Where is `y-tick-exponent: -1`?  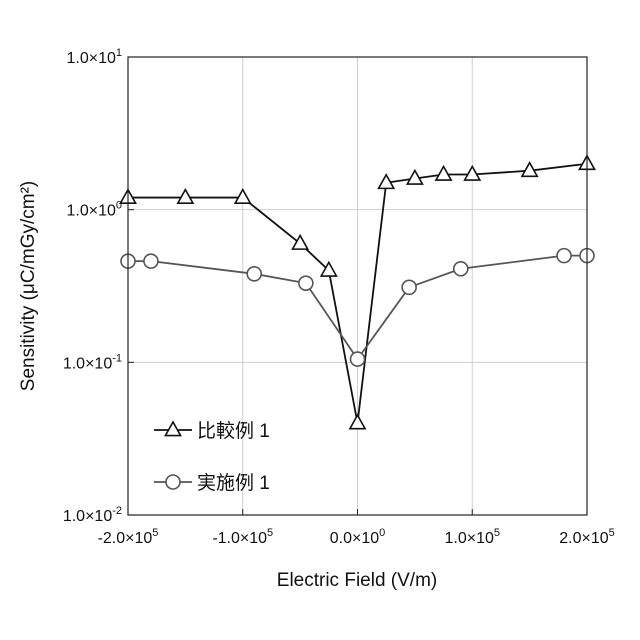 y-tick-exponent: -1 is located at coordinates (117, 358).